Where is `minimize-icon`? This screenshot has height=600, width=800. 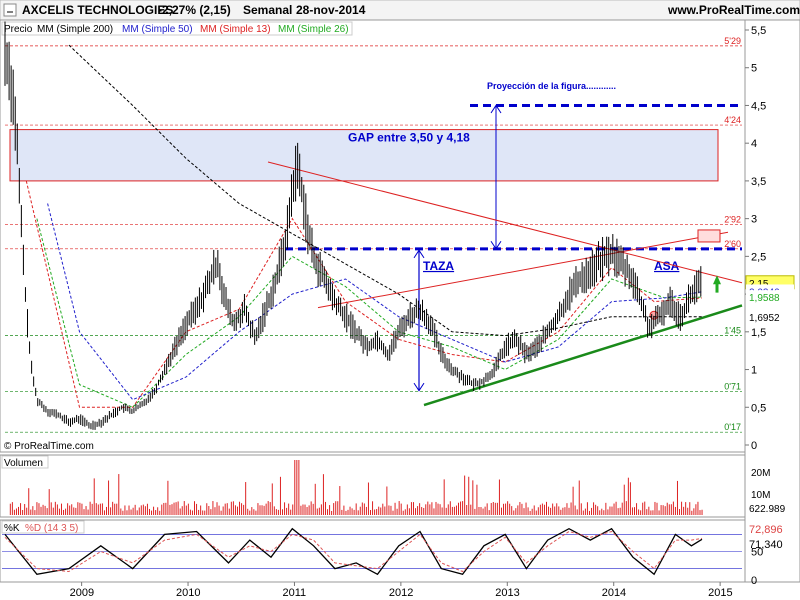 minimize-icon is located at coordinates (10, 10).